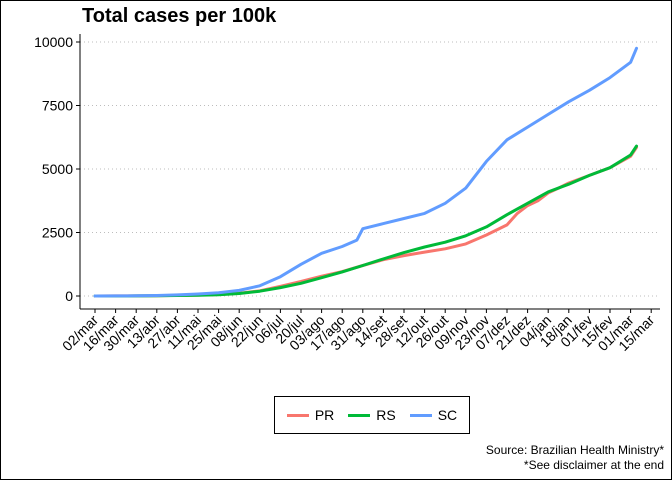  I want to click on legend-item-rs: RS, so click(372, 415).